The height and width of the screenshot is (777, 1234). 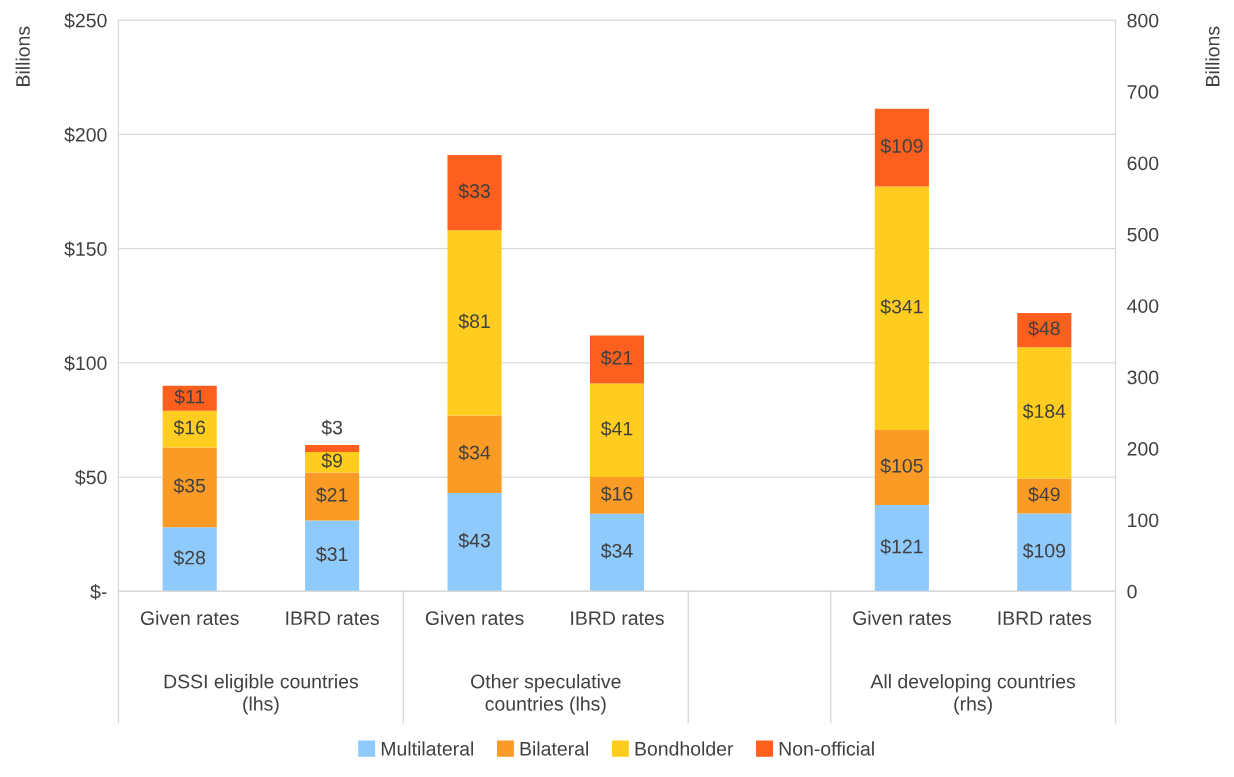 I want to click on y2-tick-label: 600, so click(x=1143, y=163).